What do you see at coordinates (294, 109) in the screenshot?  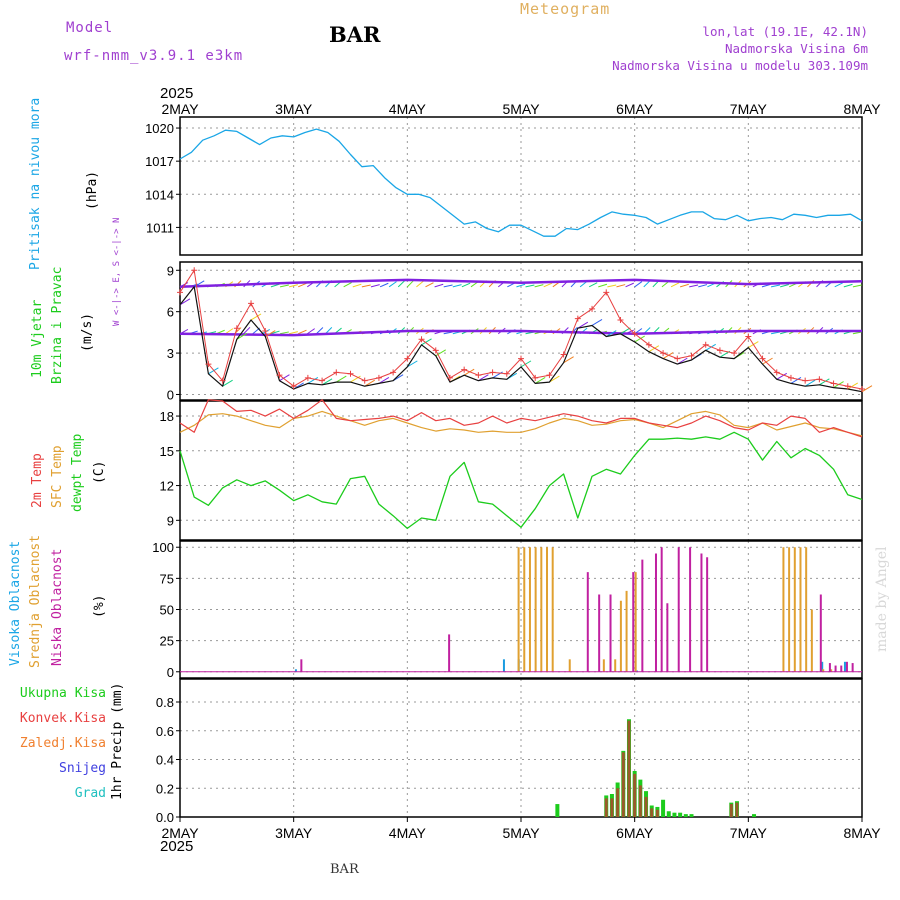 I see `x-tick-label-top: 3MAY` at bounding box center [294, 109].